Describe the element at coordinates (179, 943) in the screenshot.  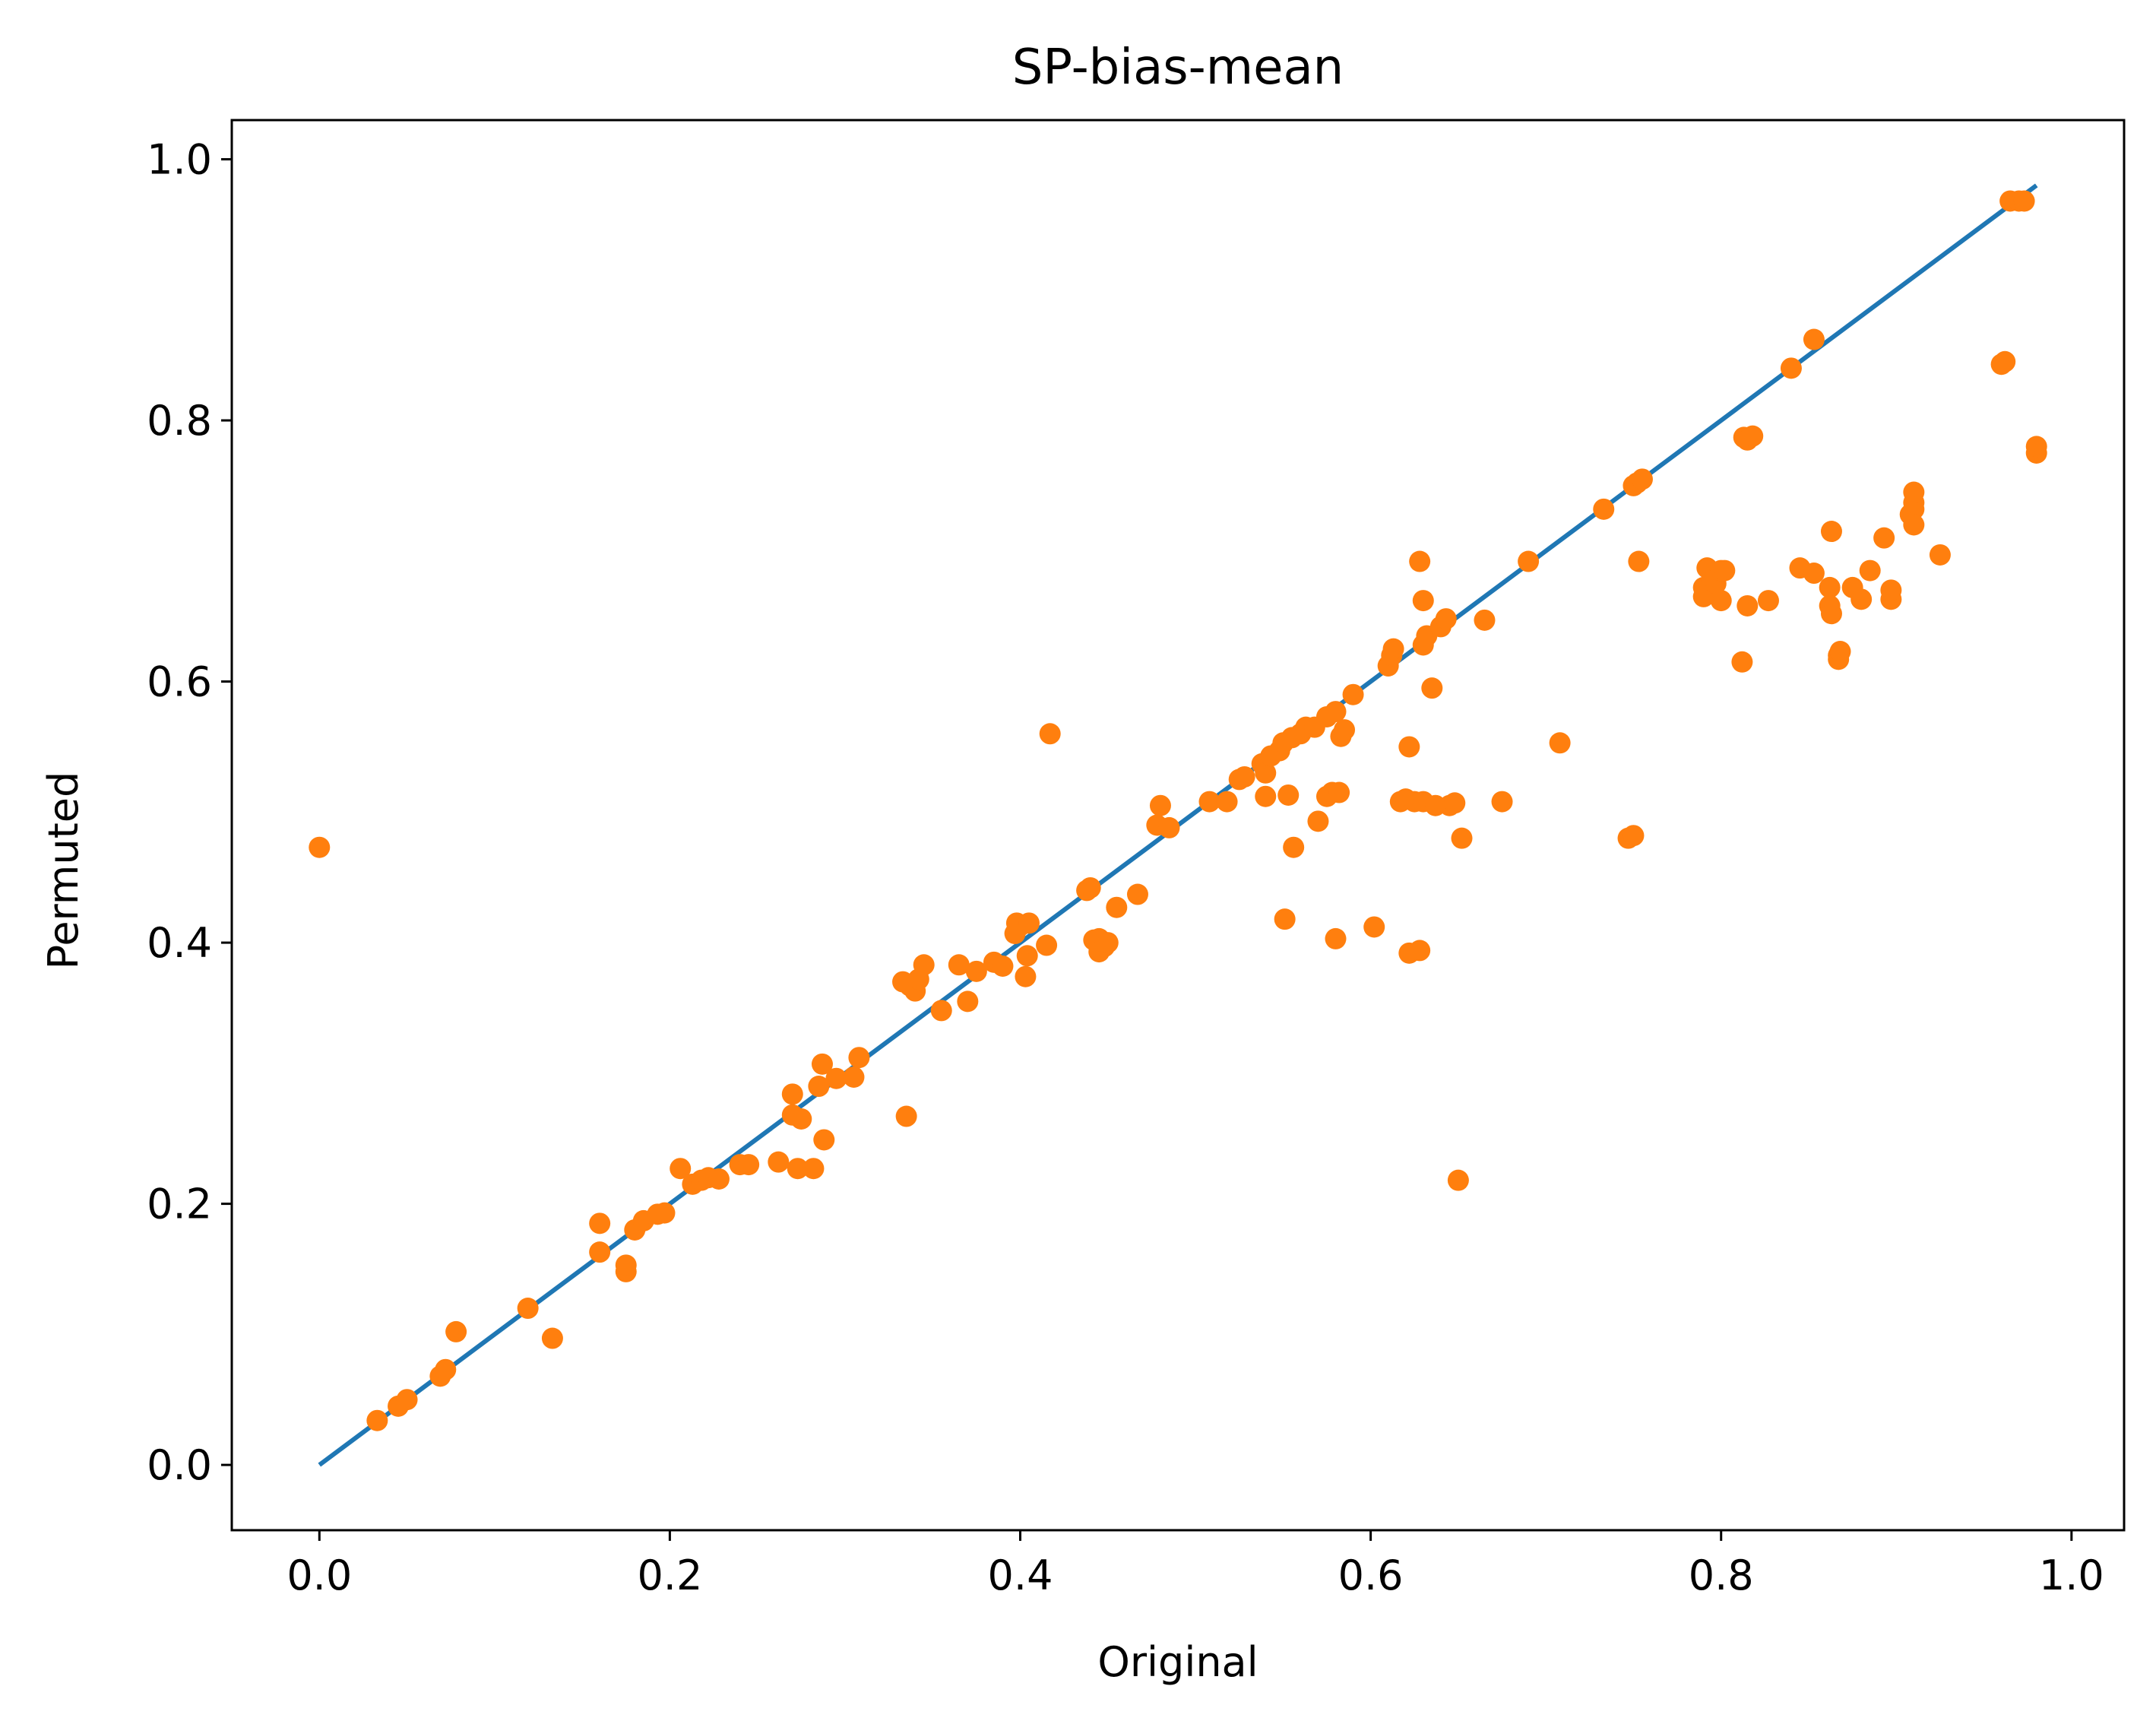
I see `y-tick-label: 0.4` at that location.